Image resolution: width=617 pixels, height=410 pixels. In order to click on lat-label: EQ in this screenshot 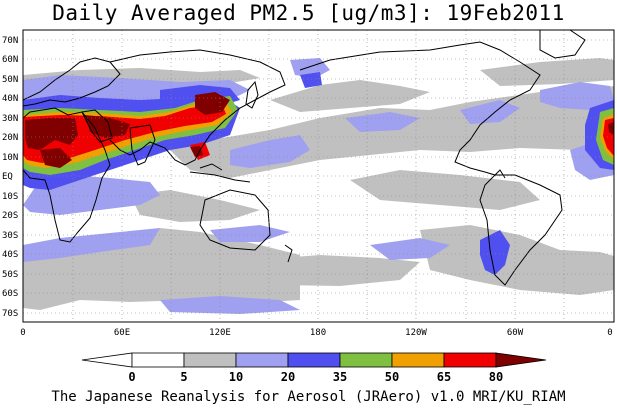, I will do `click(7, 177)`.